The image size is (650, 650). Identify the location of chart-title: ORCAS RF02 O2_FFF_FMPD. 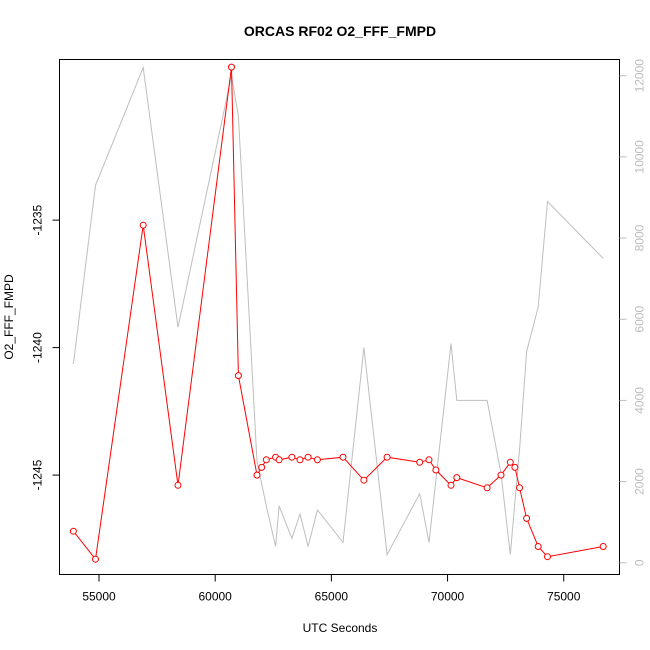
(340, 31).